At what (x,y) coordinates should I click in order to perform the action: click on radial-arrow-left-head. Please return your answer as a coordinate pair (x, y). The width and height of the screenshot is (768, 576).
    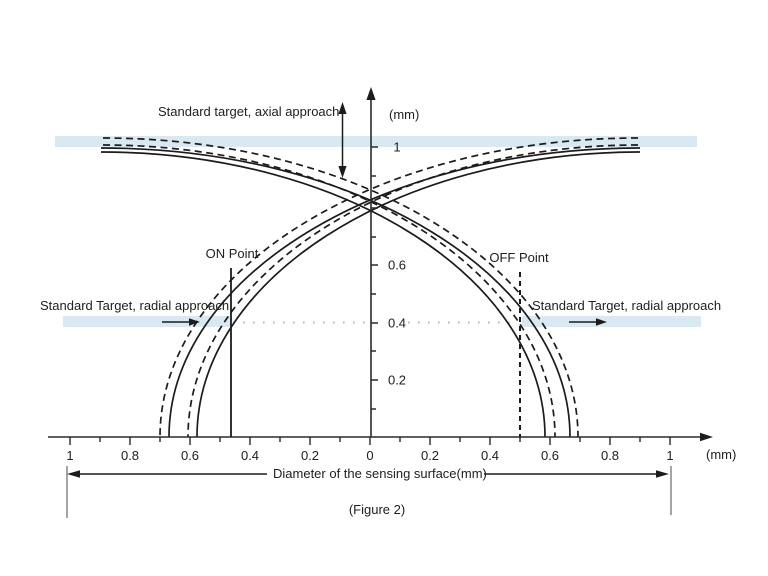
    Looking at the image, I should click on (194, 322).